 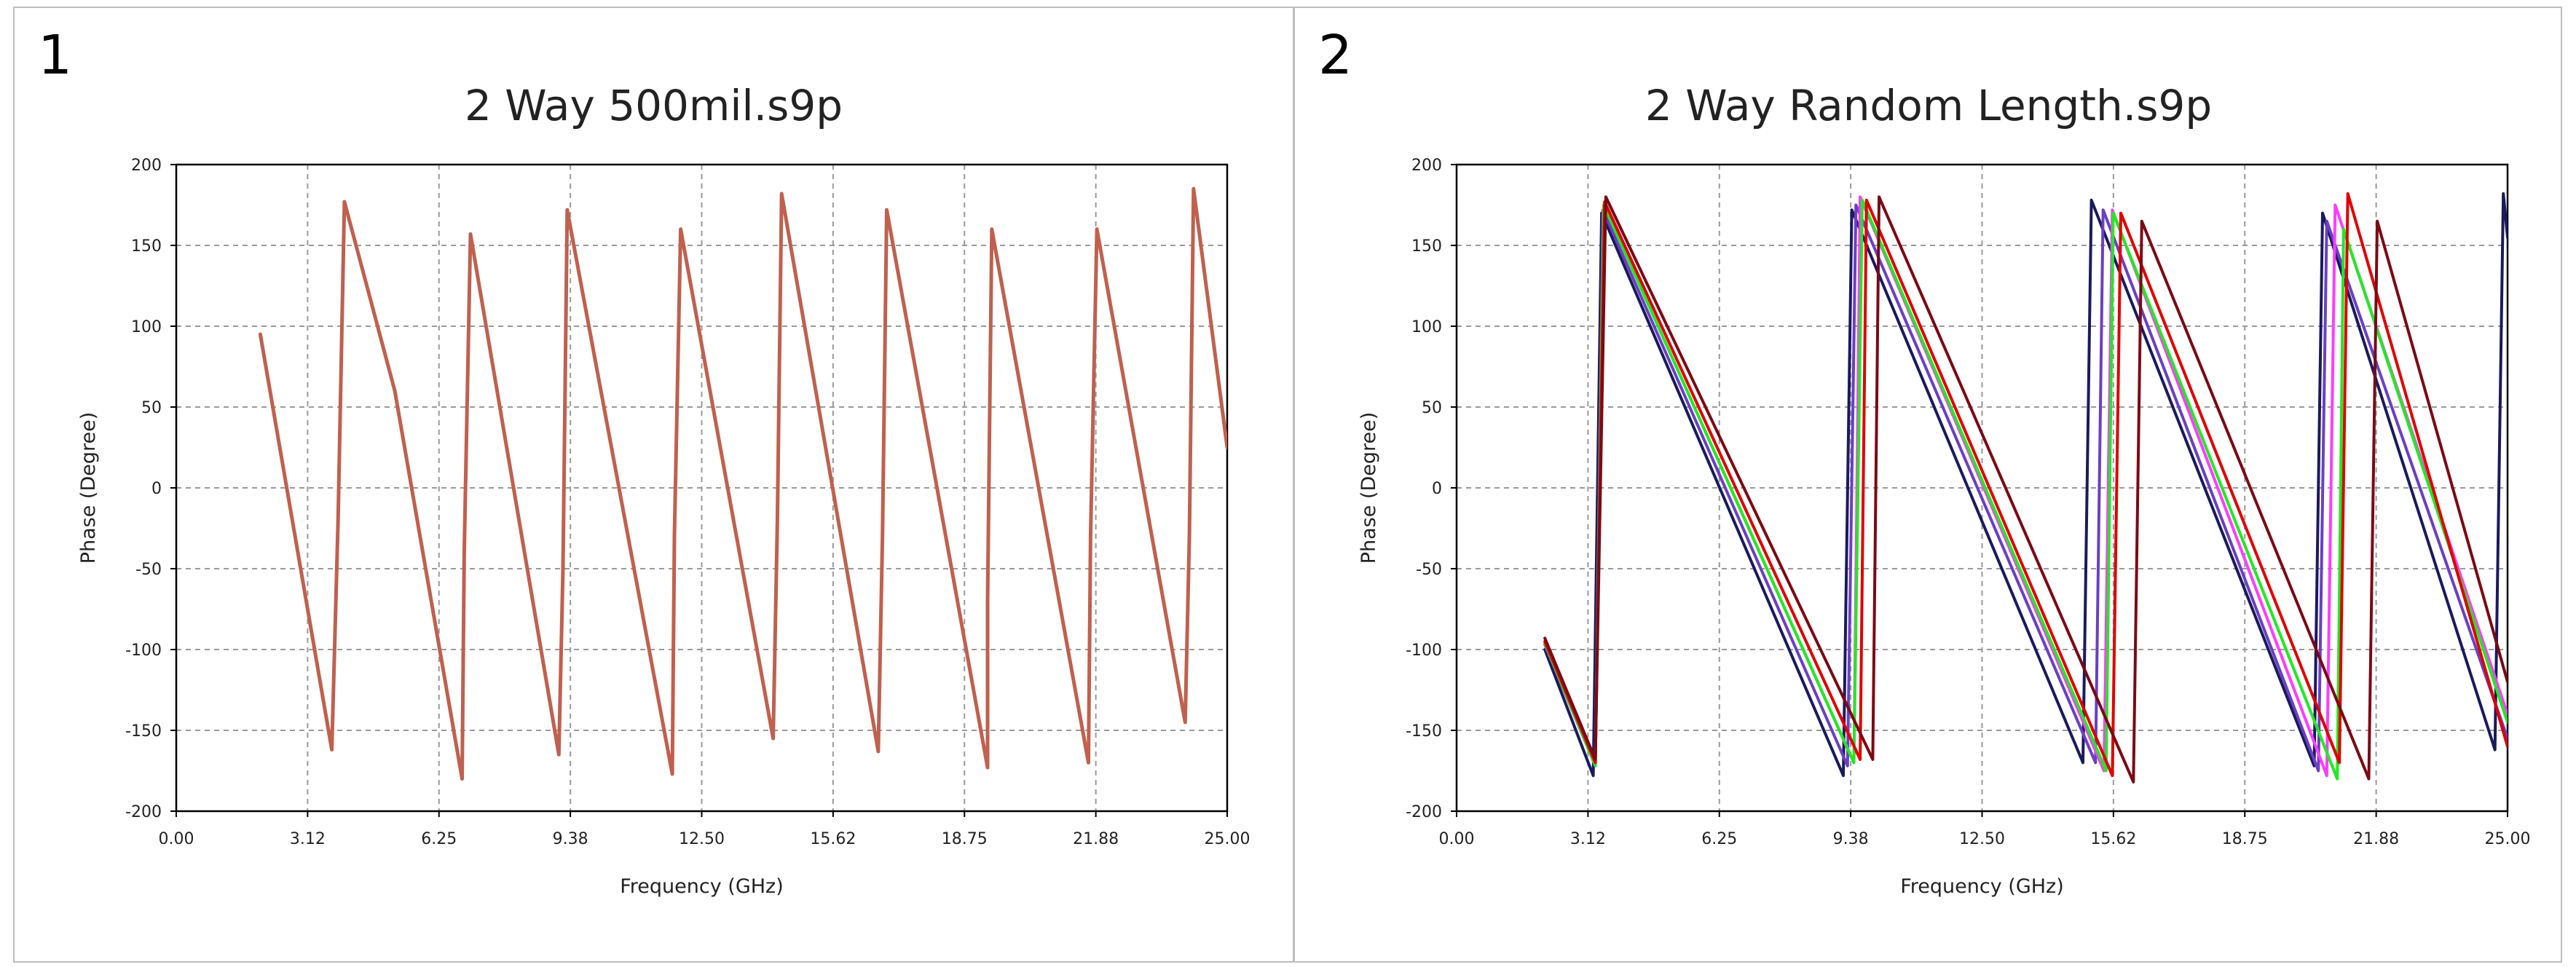 I want to click on panel-number: 2, so click(x=1335, y=55).